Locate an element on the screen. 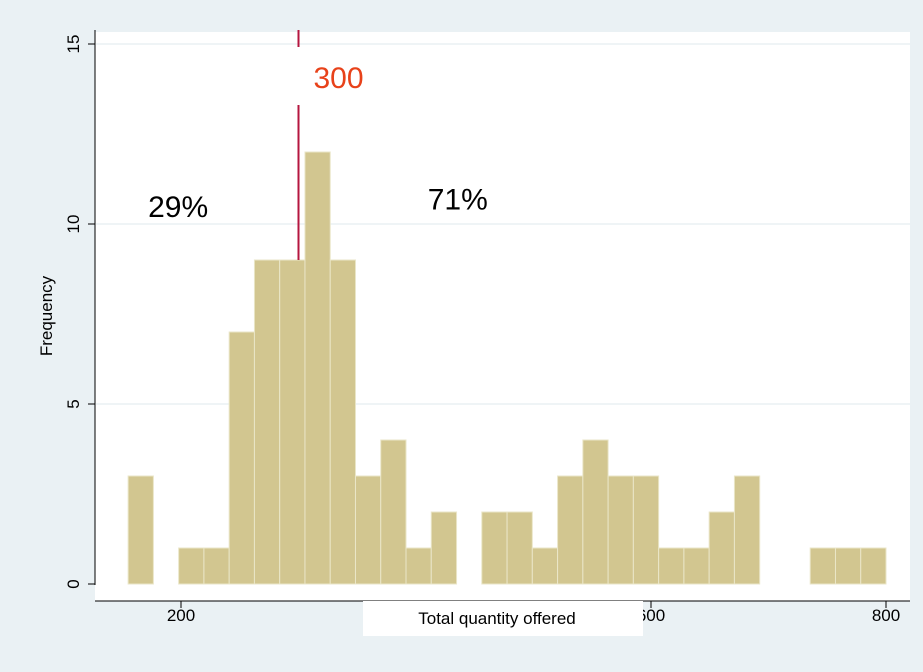 The height and width of the screenshot is (672, 923). y-tick-label-0: 0 is located at coordinates (73, 583).